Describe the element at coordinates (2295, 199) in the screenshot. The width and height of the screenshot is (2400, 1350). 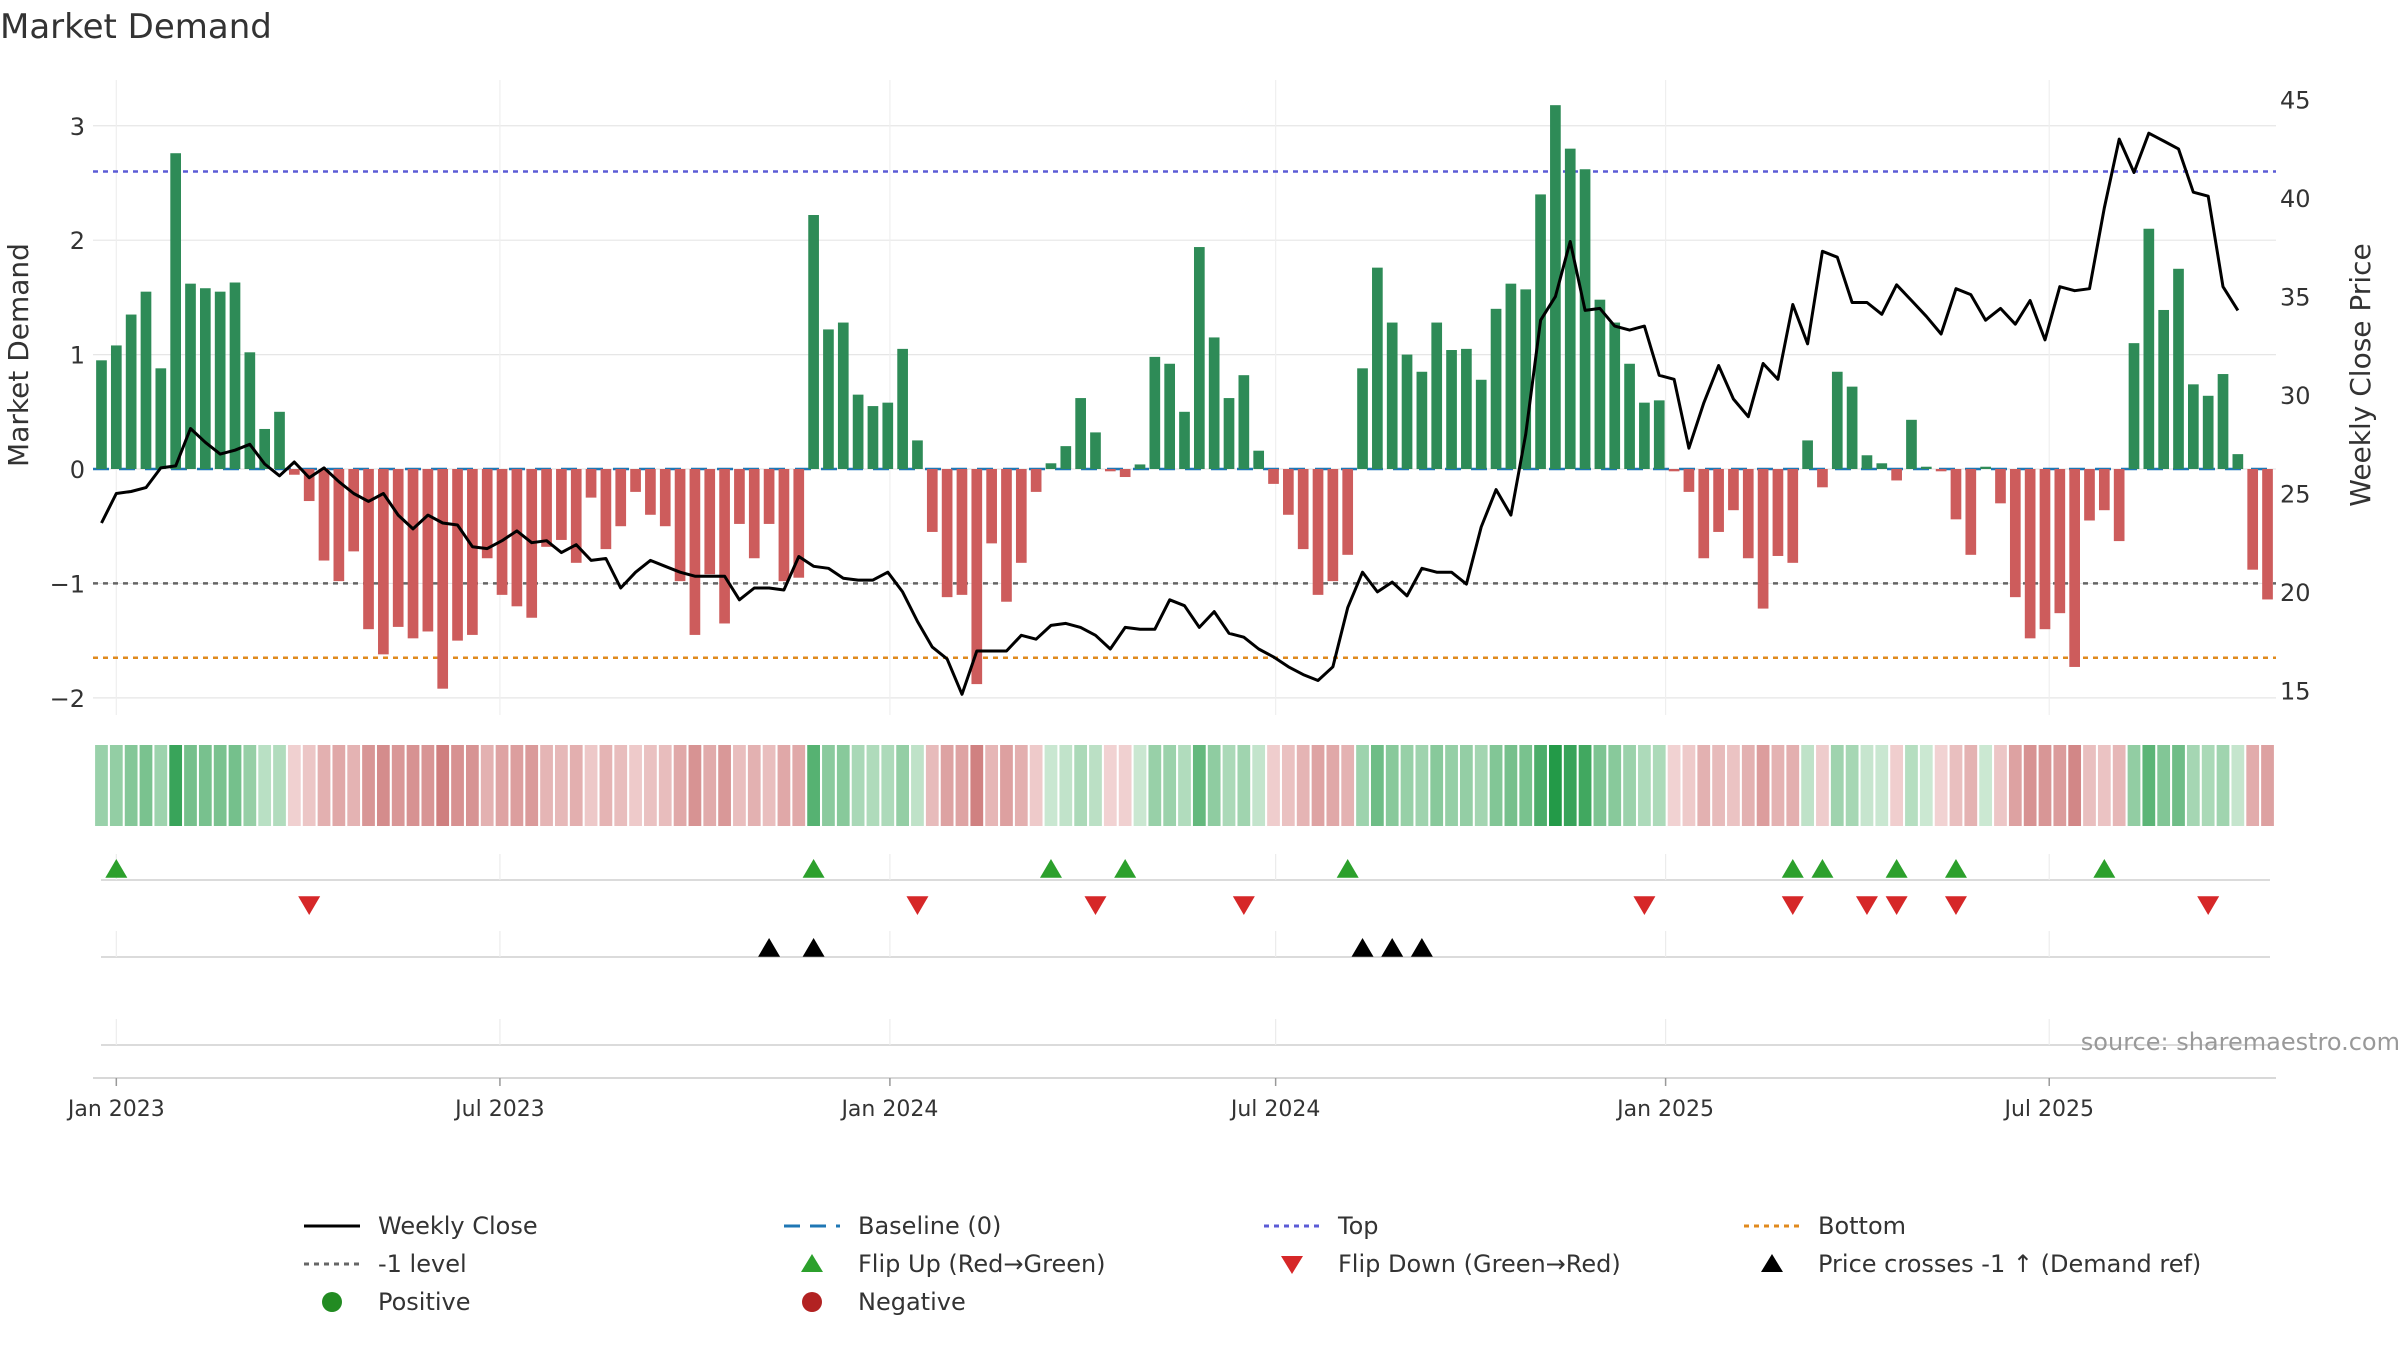
I see `y2-tick-label: 40` at that location.